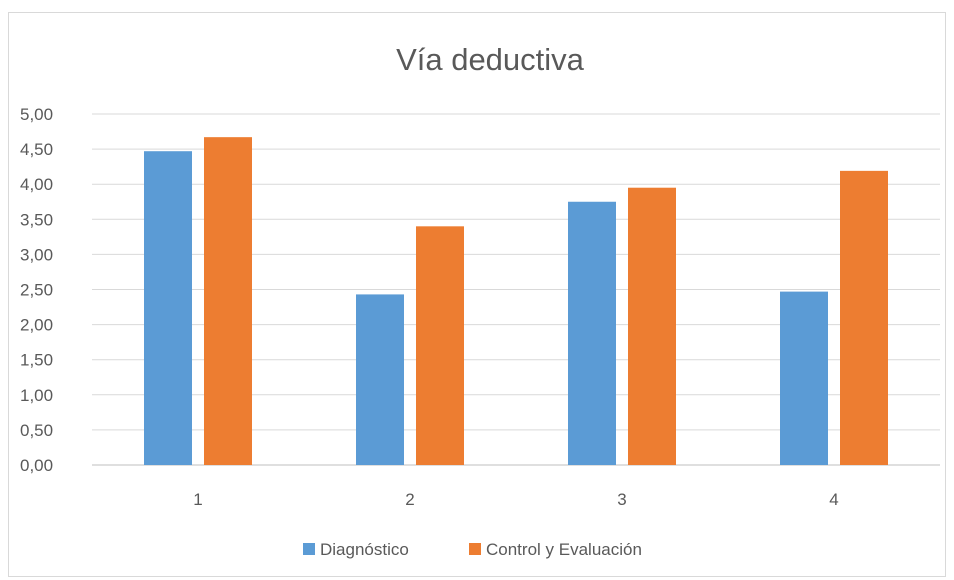 Image resolution: width=954 pixels, height=580 pixels. What do you see at coordinates (490, 59) in the screenshot?
I see `chart-title: Vía deductiva` at bounding box center [490, 59].